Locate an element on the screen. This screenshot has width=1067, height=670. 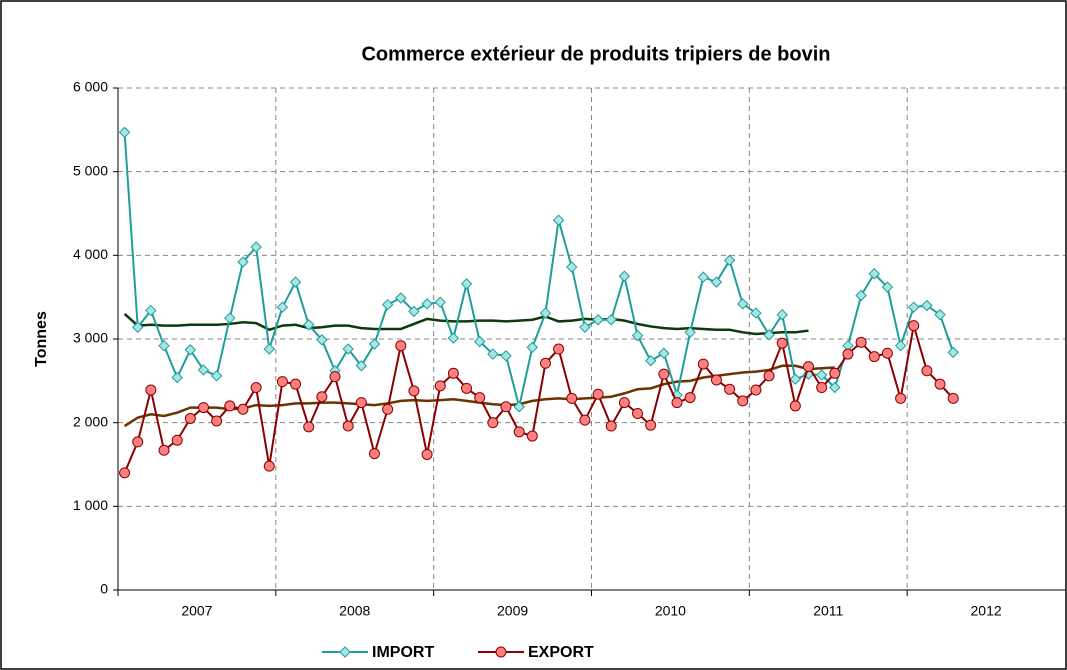
y-tick-label: 2 000 is located at coordinates (90, 421).